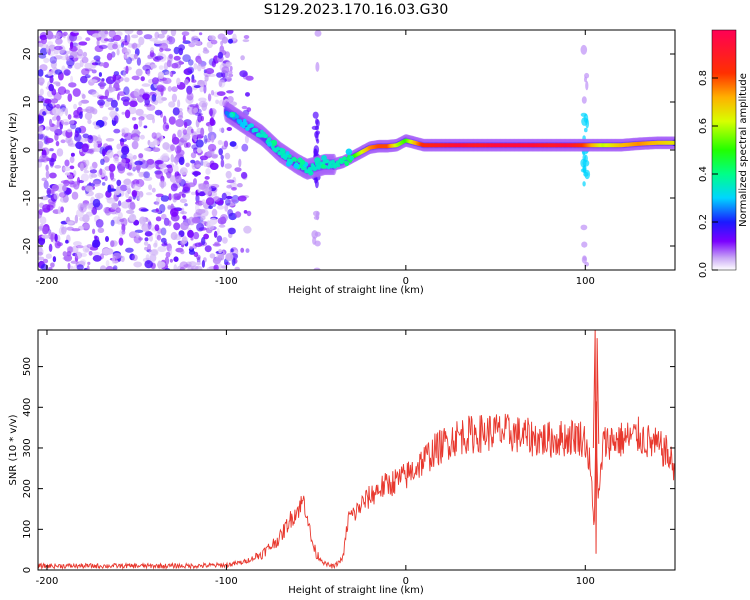 The width and height of the screenshot is (750, 600). Describe the element at coordinates (27, 246) in the screenshot. I see `y-tick-label: -20` at that location.